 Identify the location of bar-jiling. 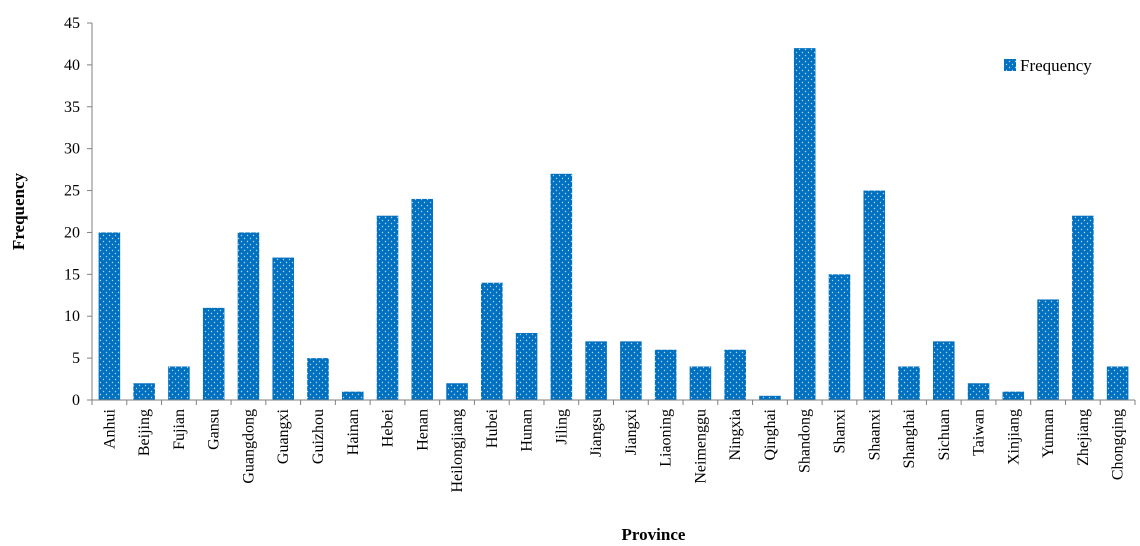
(561, 286).